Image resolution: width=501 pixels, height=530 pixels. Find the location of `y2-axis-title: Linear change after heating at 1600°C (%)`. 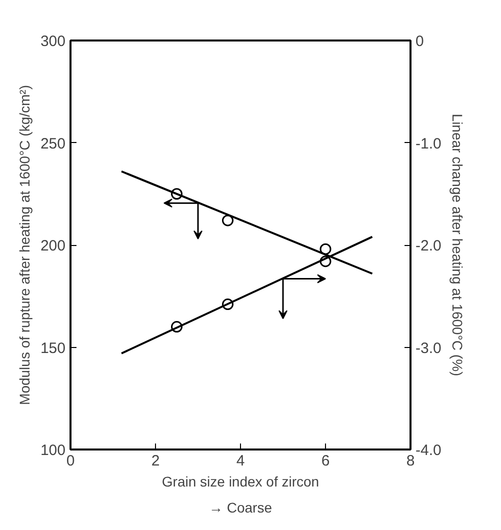

y2-axis-title: Linear change after heating at 1600°C (%) is located at coordinates (457, 245).